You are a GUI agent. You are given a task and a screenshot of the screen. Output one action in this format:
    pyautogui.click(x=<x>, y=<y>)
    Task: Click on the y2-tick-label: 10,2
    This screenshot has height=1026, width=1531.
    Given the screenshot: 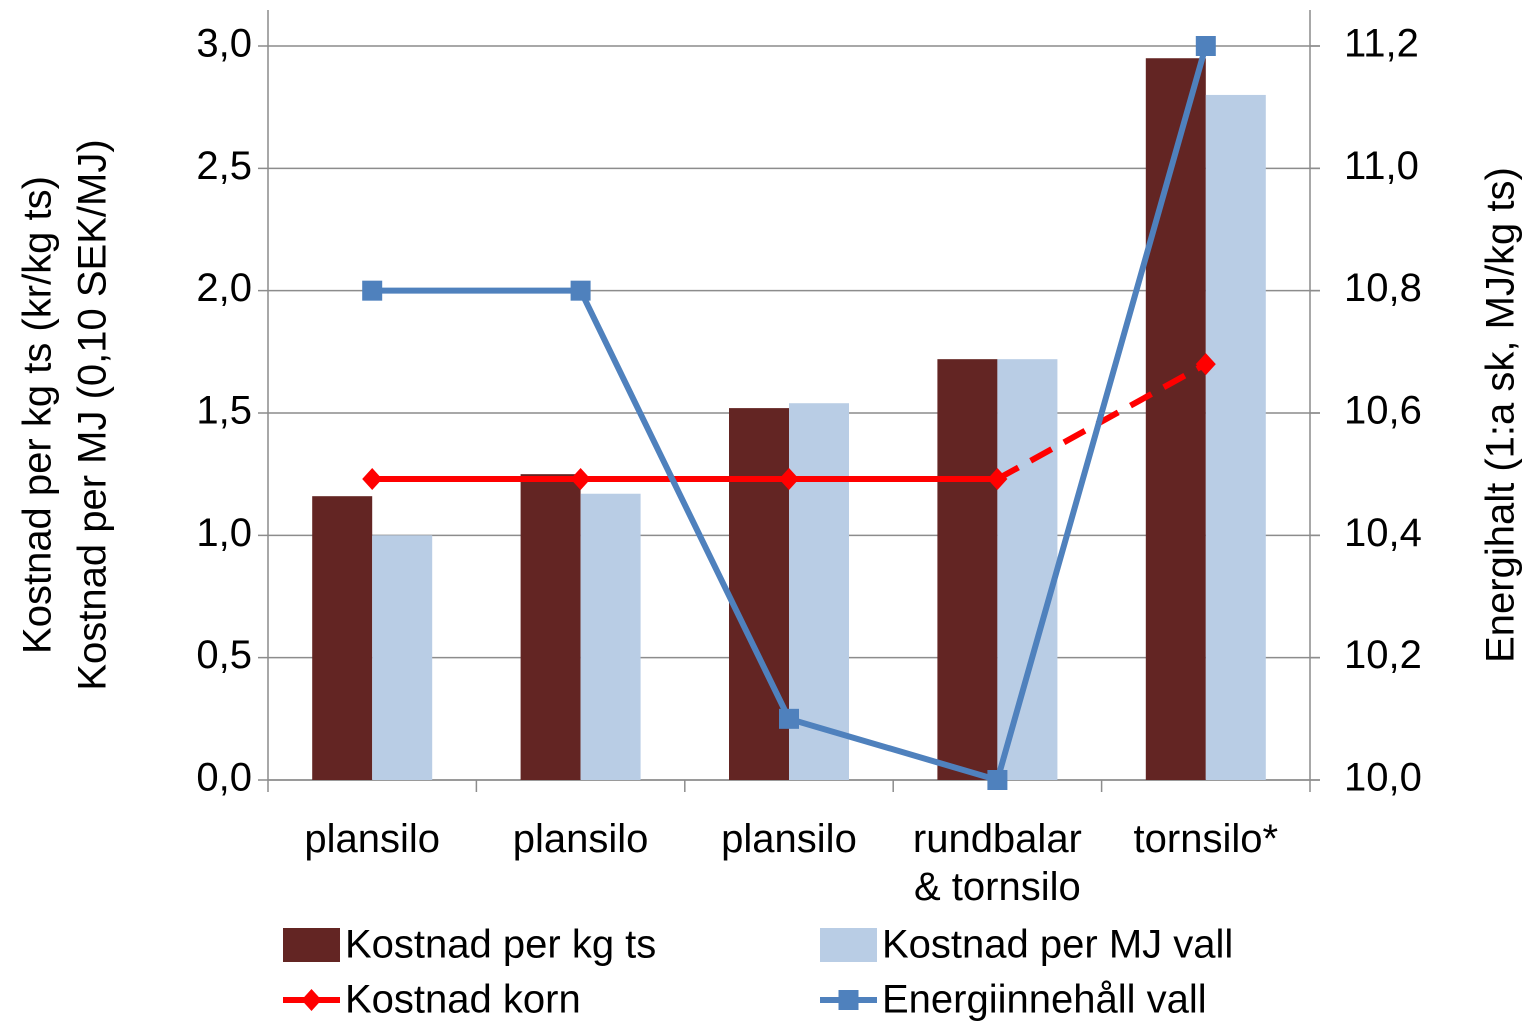 What is the action you would take?
    pyautogui.click(x=1383, y=655)
    